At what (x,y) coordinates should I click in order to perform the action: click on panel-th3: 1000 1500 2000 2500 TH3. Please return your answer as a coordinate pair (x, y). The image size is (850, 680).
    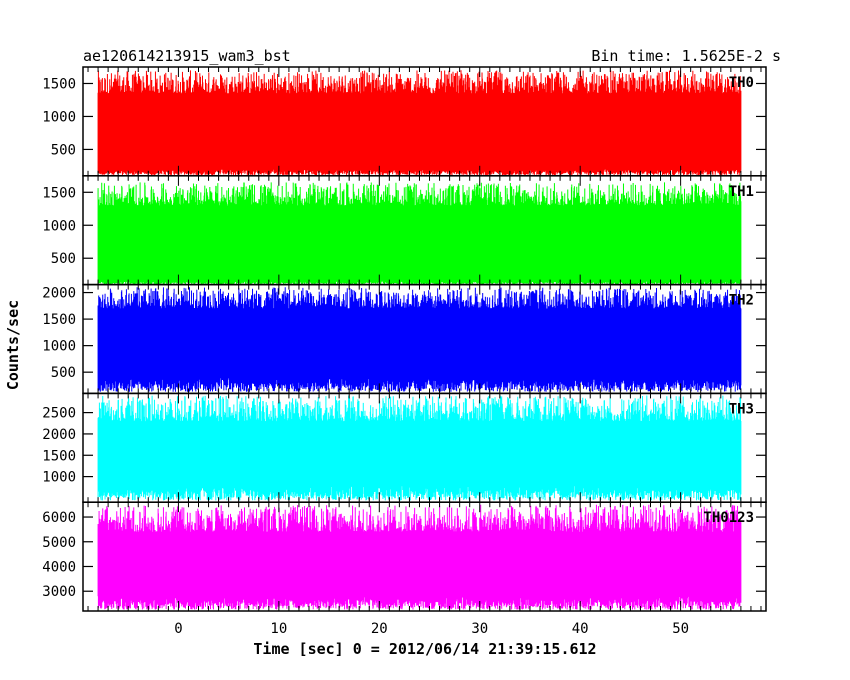
    Looking at the image, I should click on (404, 447).